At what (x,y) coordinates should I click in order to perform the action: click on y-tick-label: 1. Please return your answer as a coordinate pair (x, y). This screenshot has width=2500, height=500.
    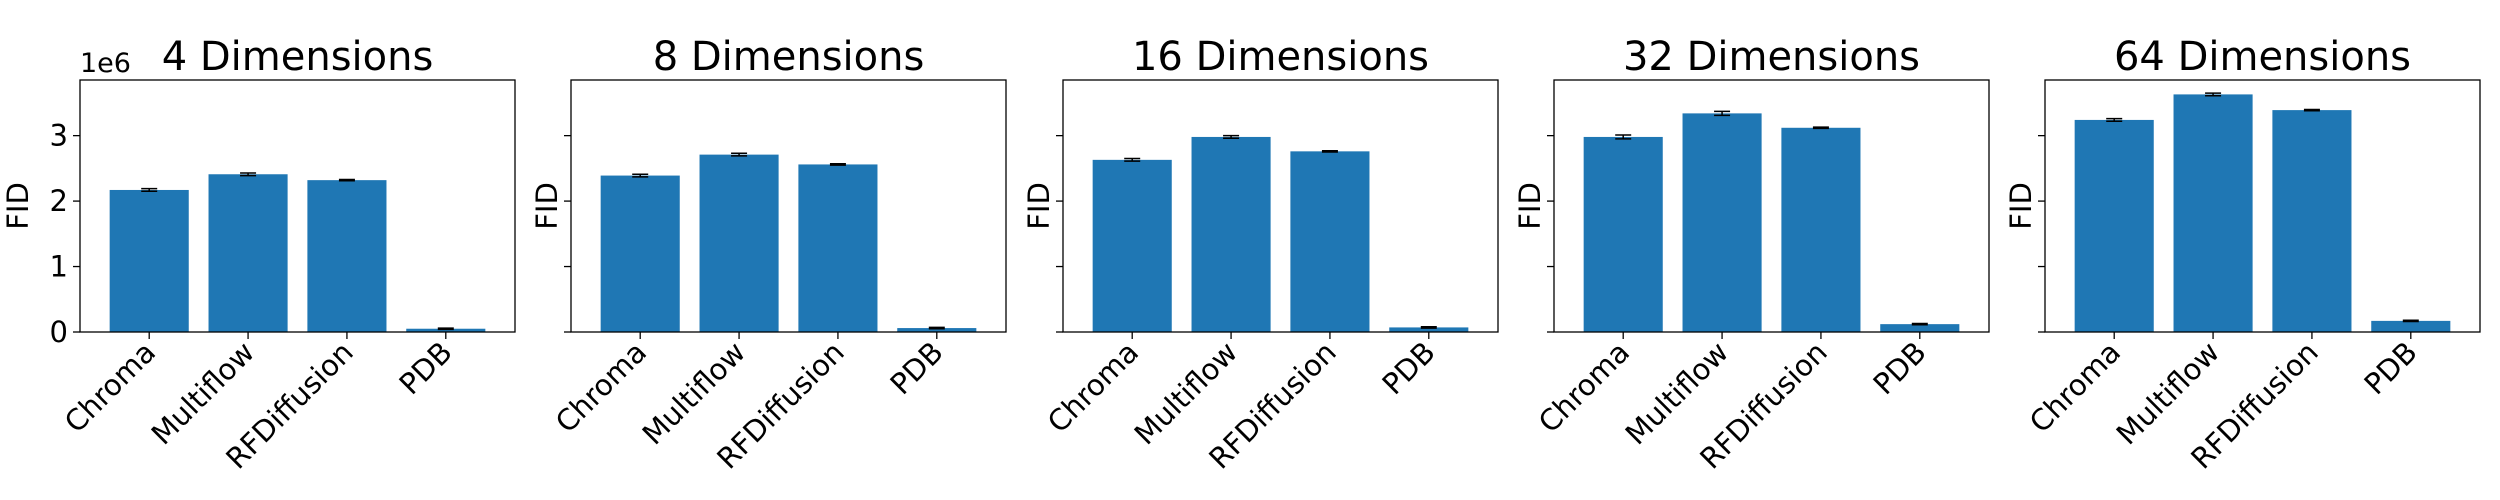
    Looking at the image, I should click on (59, 267).